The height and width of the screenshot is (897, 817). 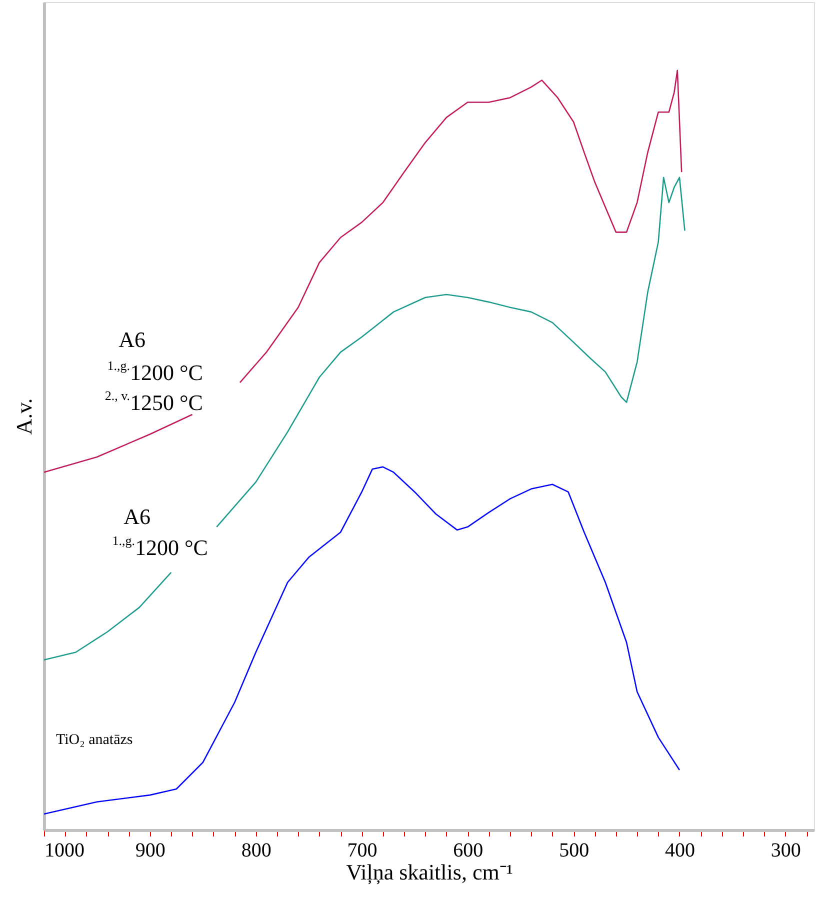 What do you see at coordinates (468, 851) in the screenshot?
I see `x-tick-label: 600` at bounding box center [468, 851].